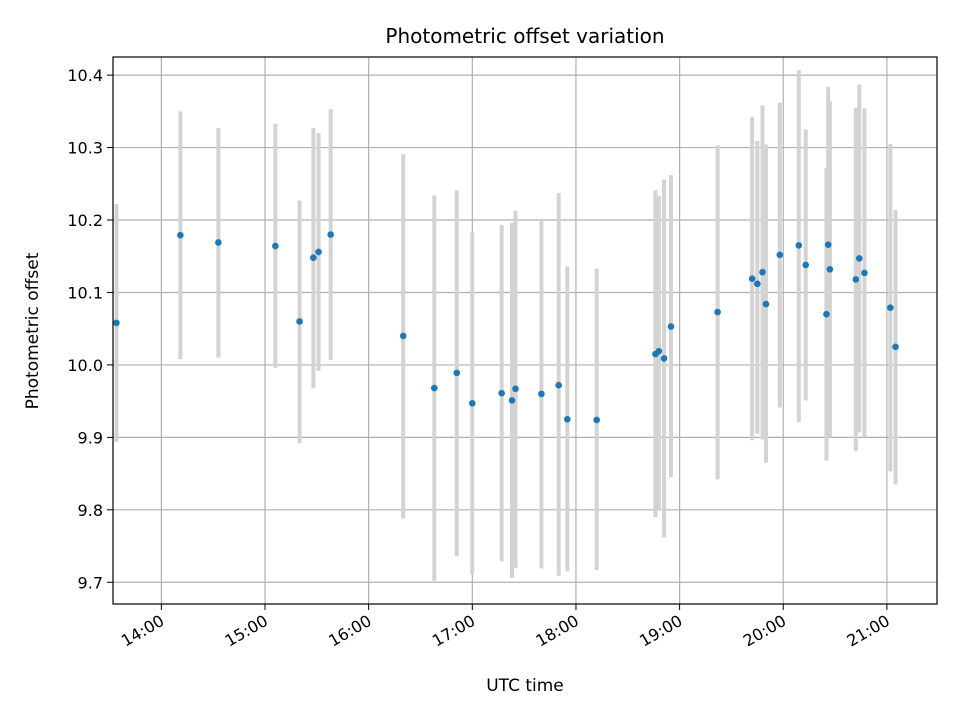 The width and height of the screenshot is (960, 720). What do you see at coordinates (525, 686) in the screenshot?
I see `x-axis-label: UTC time` at bounding box center [525, 686].